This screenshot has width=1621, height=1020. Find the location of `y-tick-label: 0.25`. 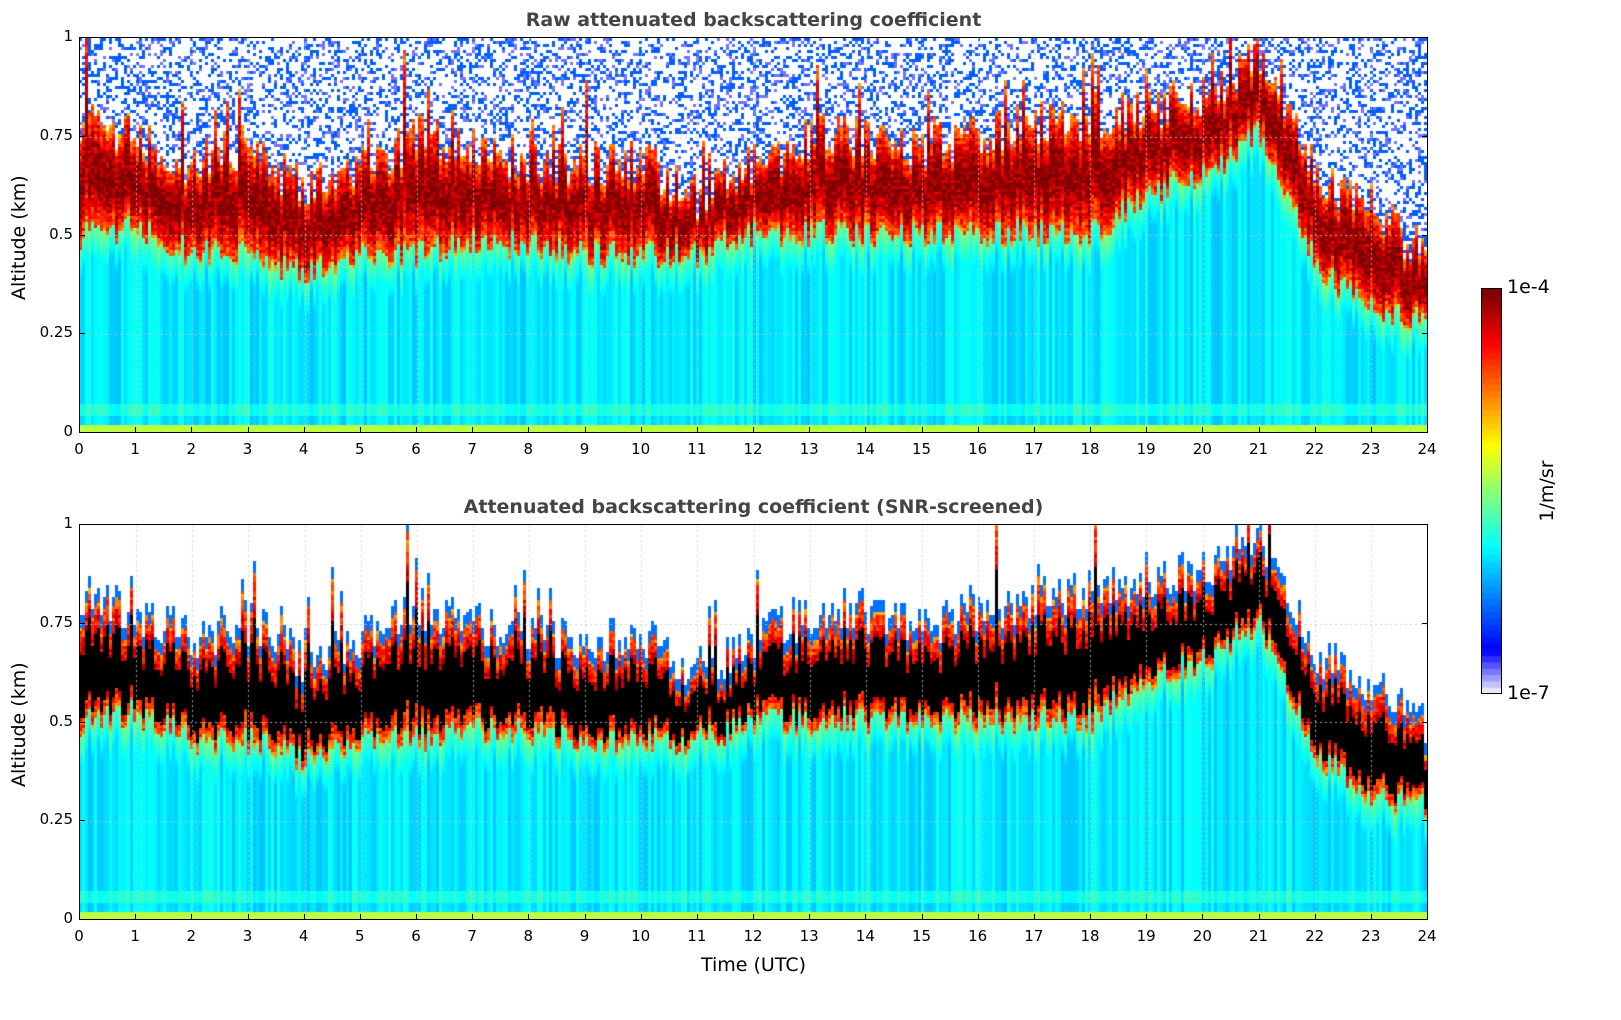

y-tick-label: 0.25 is located at coordinates (56, 819).